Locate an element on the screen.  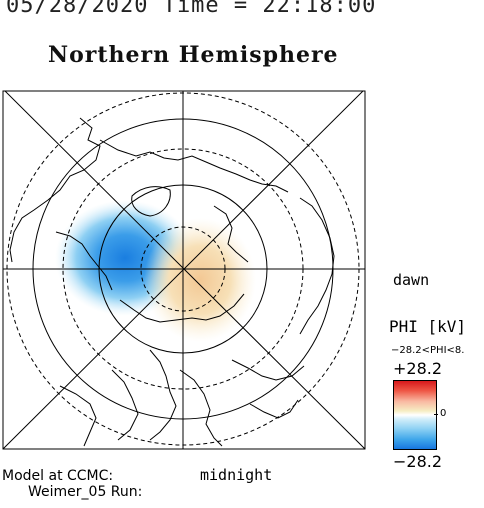
colorbar-max-label: +28.2 is located at coordinates (418, 368).